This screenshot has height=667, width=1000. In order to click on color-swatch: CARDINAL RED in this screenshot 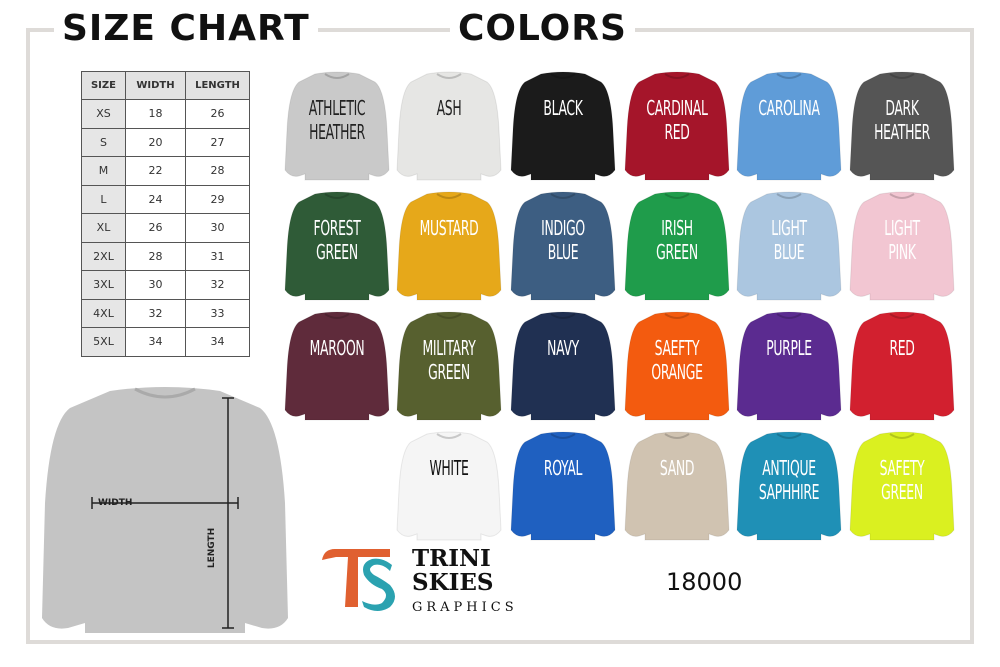, I will do `click(677, 126)`.